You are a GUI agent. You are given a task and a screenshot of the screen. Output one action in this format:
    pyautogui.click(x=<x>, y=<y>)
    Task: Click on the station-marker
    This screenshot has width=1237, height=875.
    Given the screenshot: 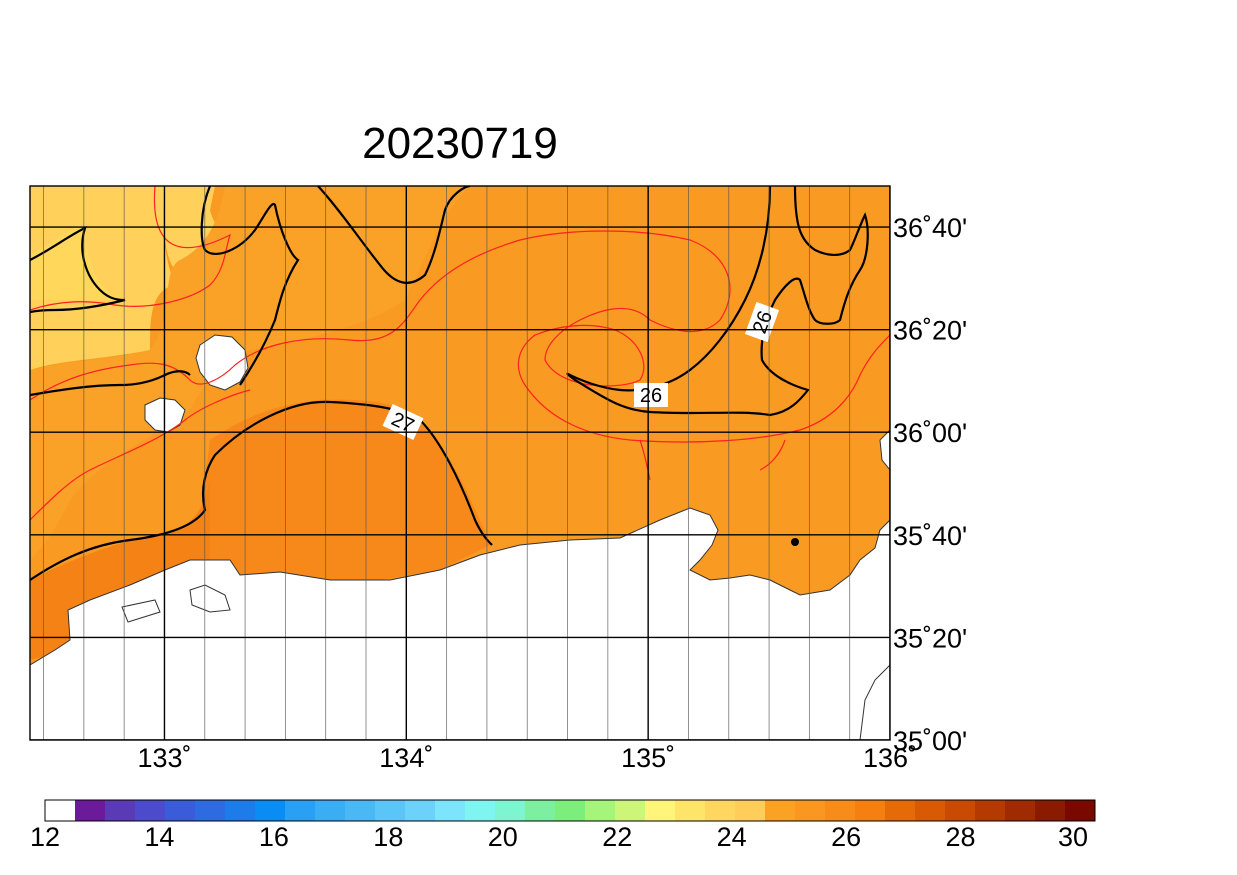 What is the action you would take?
    pyautogui.click(x=795, y=542)
    